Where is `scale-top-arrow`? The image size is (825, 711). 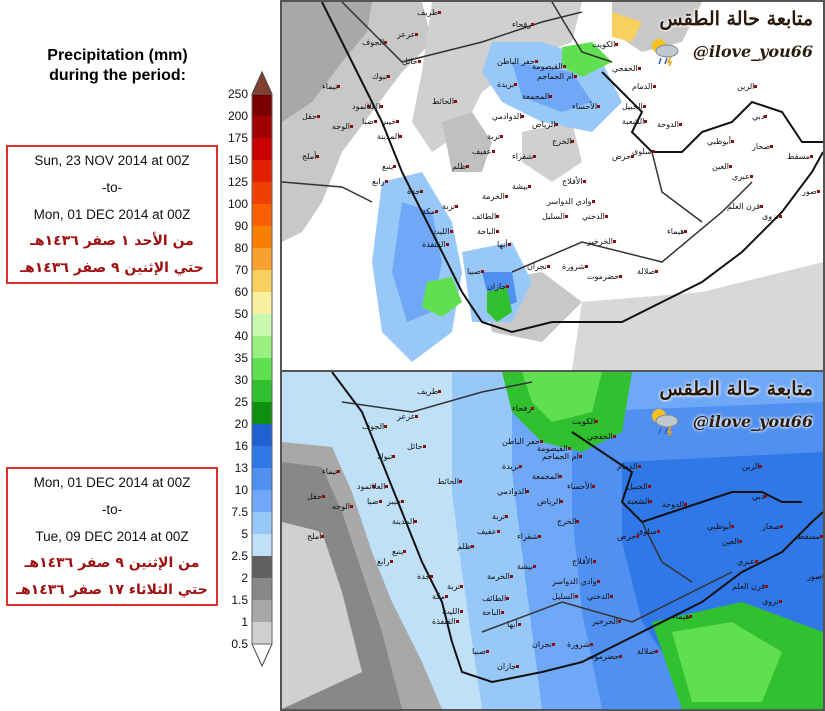 scale-top-arrow is located at coordinates (262, 82).